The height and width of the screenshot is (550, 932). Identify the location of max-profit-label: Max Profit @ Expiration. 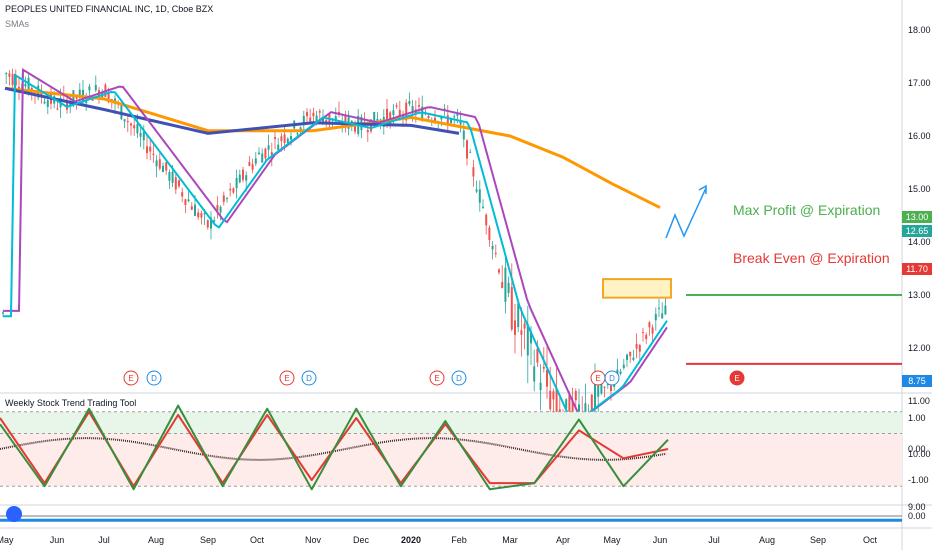
(807, 210).